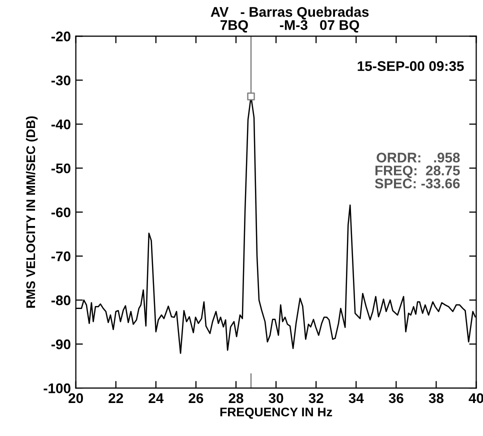  I want to click on x-tick-label: 30, so click(276, 398).